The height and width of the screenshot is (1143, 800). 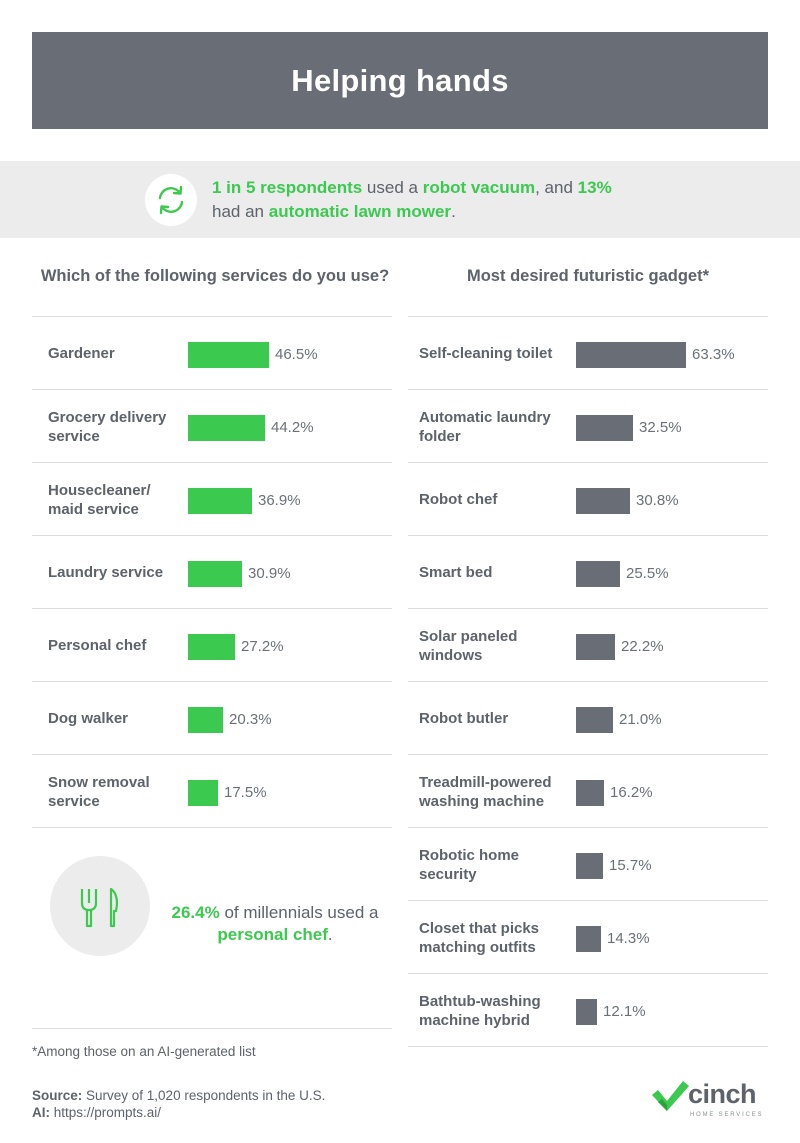 What do you see at coordinates (640, 719) in the screenshot?
I see `gadget-value-label: 21.0%` at bounding box center [640, 719].